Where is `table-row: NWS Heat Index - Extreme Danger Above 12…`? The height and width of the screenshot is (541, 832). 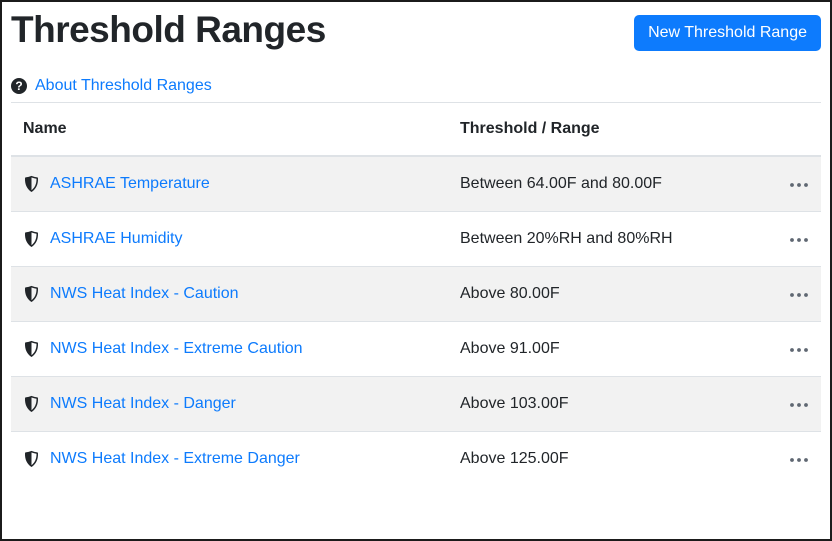
table-row: NWS Heat Index - Extreme Danger Above 12… is located at coordinates (416, 458).